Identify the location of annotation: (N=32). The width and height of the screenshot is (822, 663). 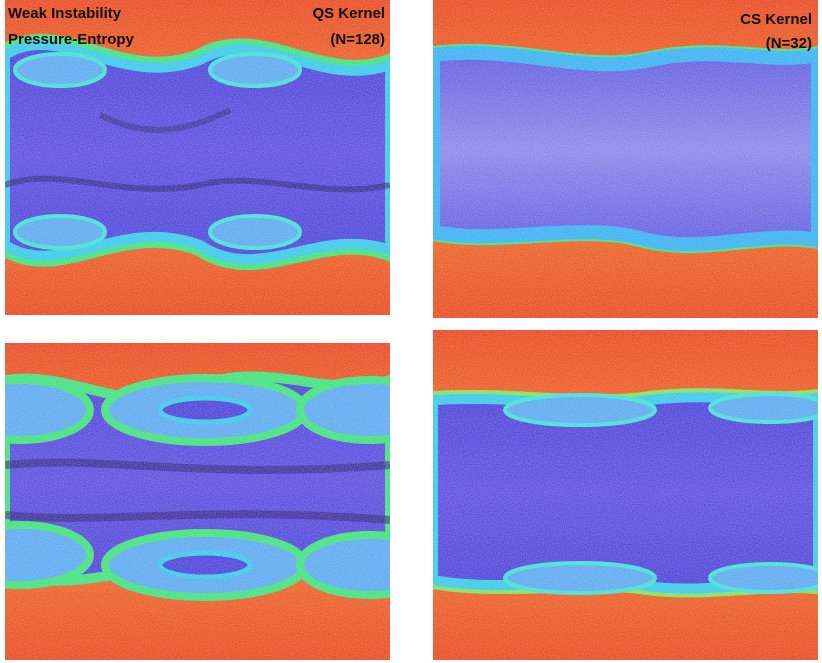
(789, 43).